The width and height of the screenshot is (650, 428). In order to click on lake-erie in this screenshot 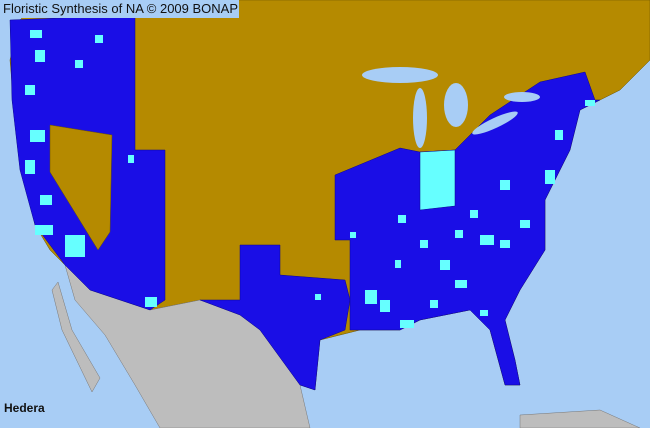, I will do `click(495, 123)`.